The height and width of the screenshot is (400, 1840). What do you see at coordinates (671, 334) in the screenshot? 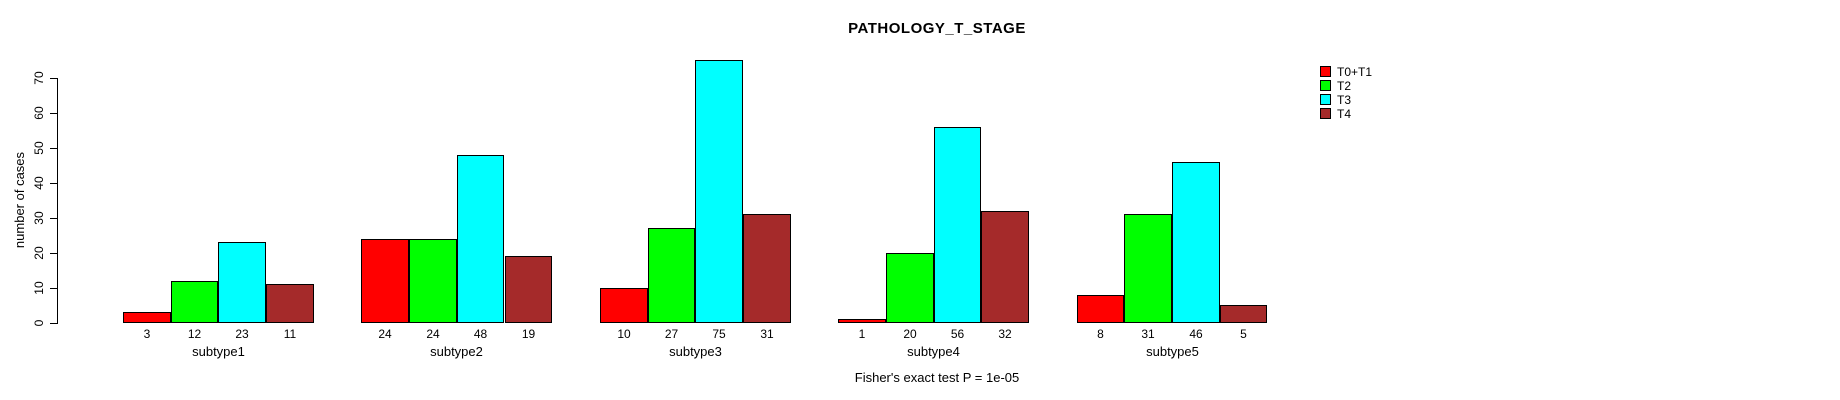
I see `bar-value-label: 27` at bounding box center [671, 334].